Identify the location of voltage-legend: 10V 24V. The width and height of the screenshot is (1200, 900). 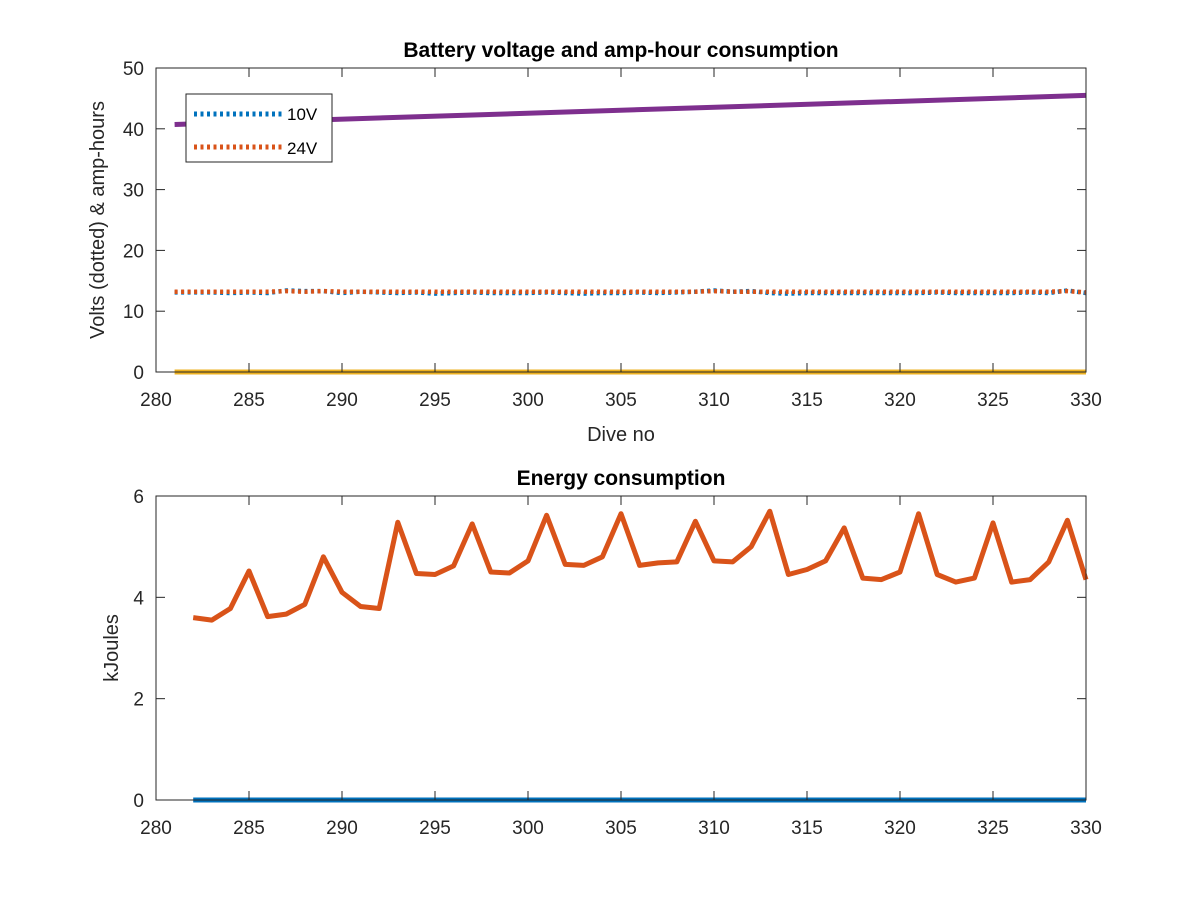
(259, 128).